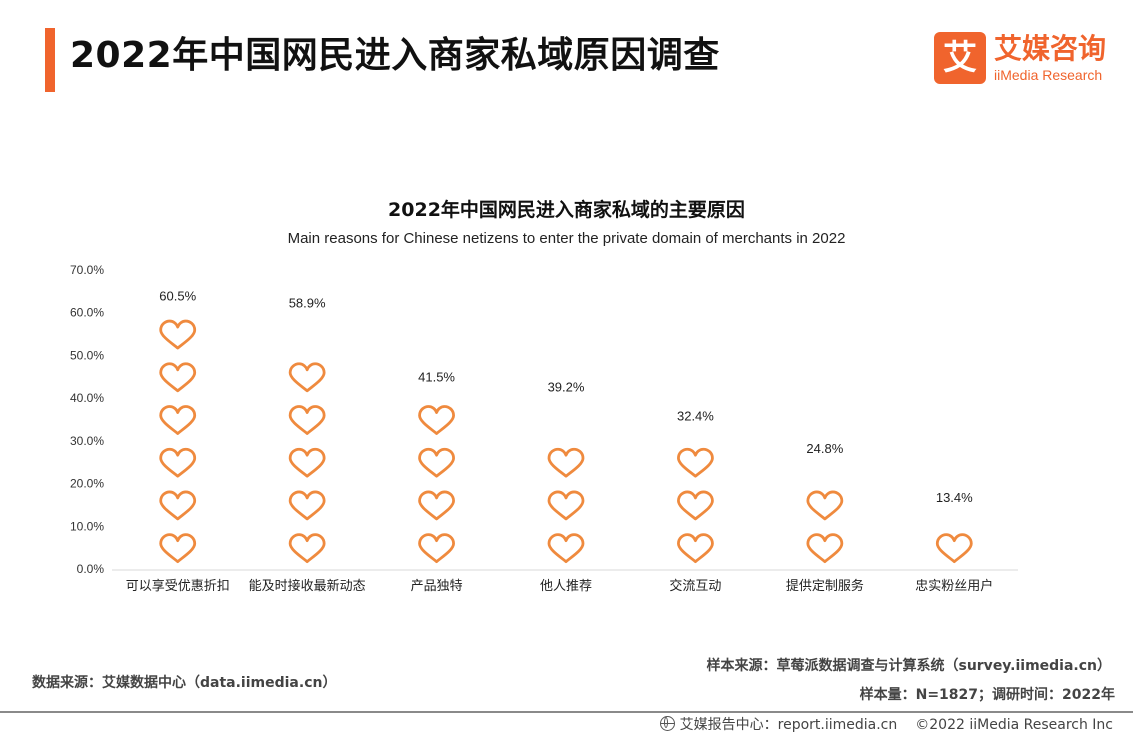  Describe the element at coordinates (436, 377) in the screenshot. I see `data-label: 41.5%` at that location.